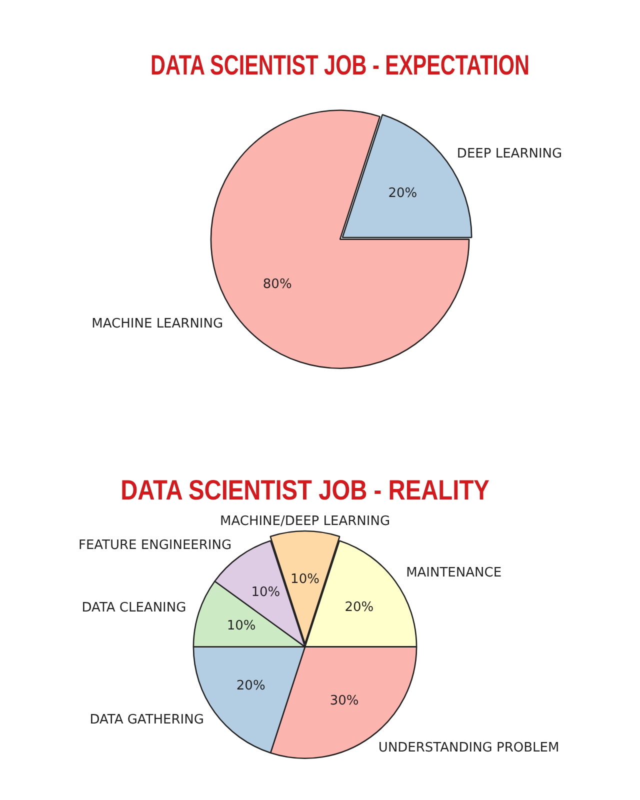 This screenshot has height=800, width=640. What do you see at coordinates (344, 700) in the screenshot?
I see `data-label: 30%` at bounding box center [344, 700].